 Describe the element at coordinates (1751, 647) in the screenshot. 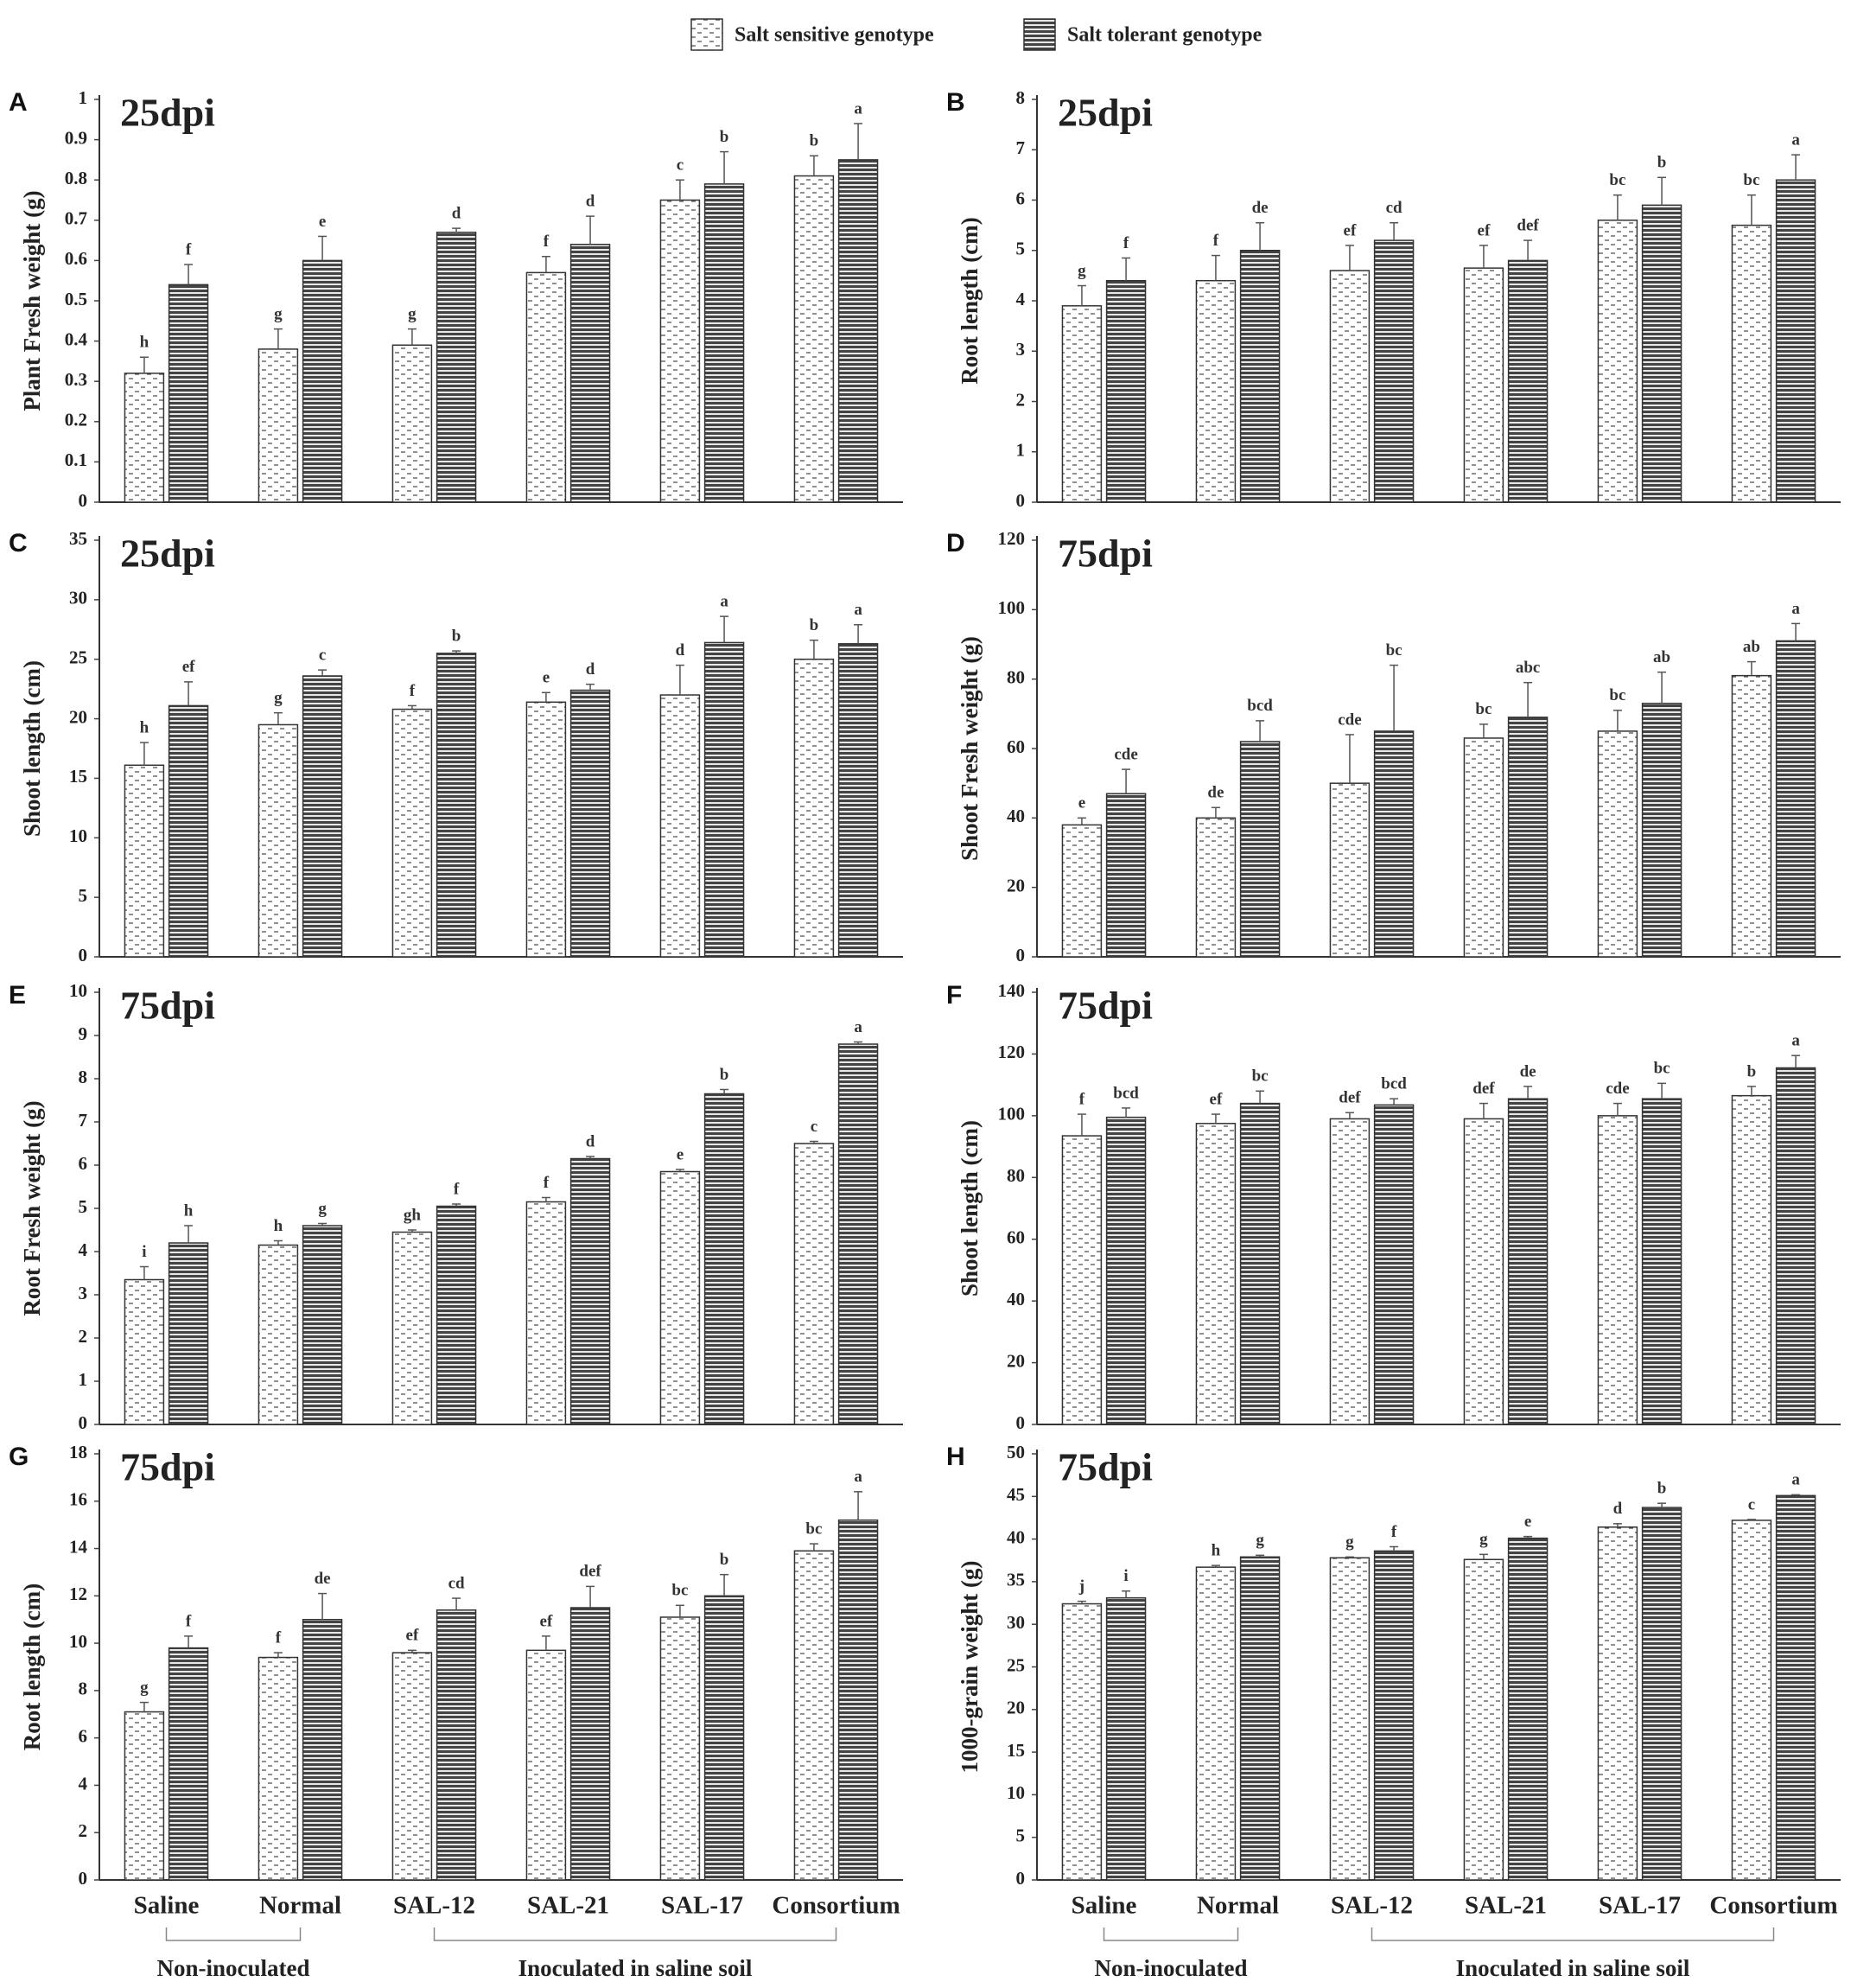

I see `significance-letter: ab` at that location.